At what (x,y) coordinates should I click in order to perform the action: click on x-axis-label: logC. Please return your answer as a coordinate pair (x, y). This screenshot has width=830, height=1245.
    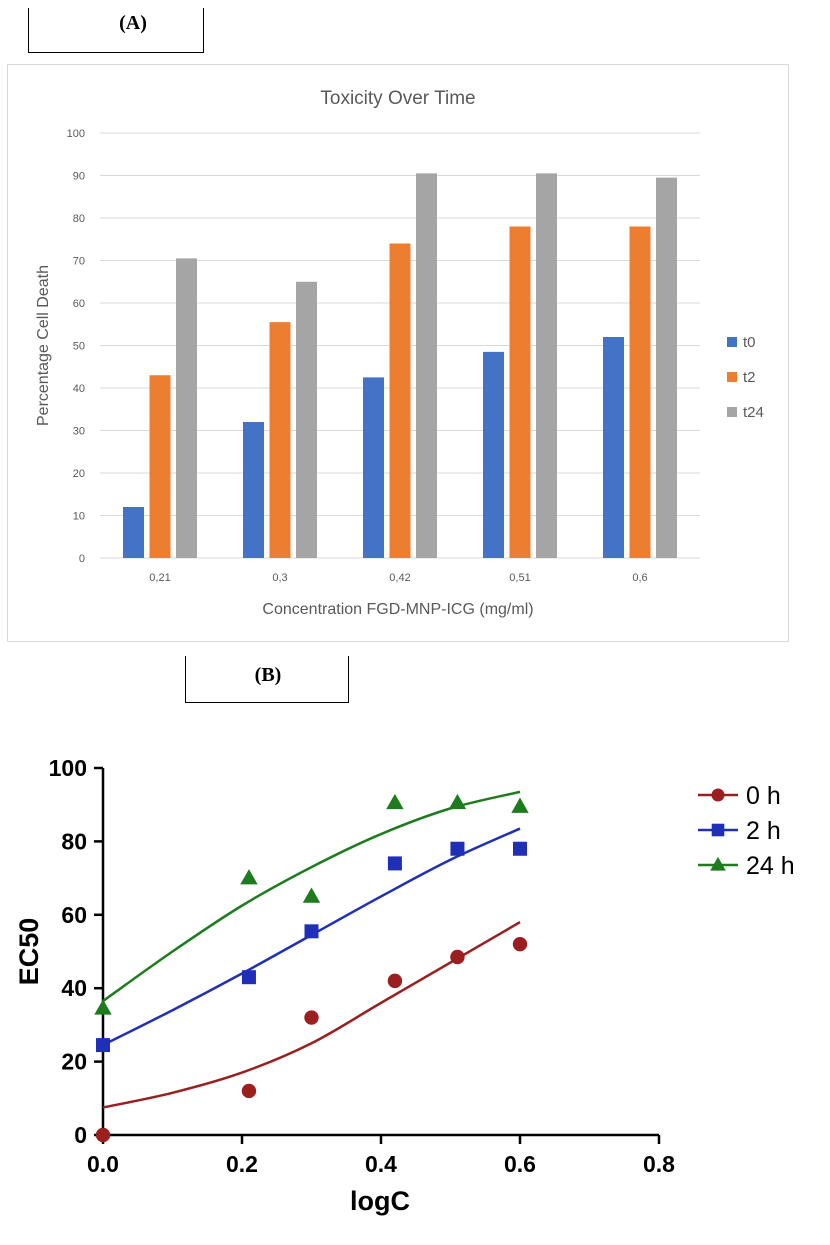
    Looking at the image, I should click on (380, 1201).